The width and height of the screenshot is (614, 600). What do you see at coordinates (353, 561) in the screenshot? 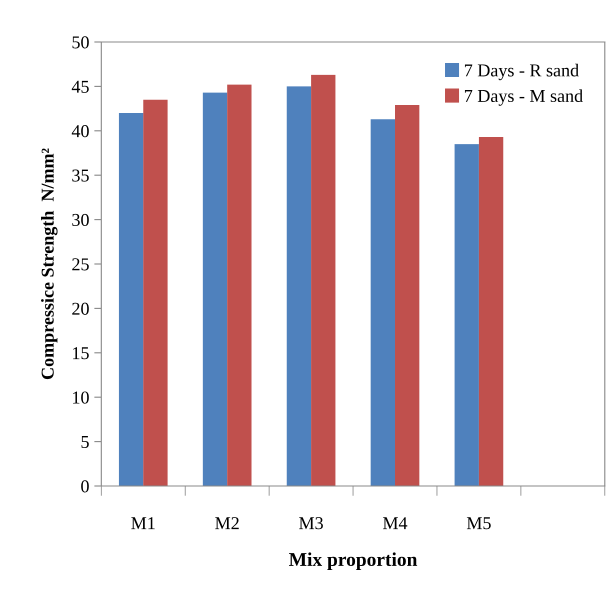
I see `x-axis-title: Mix proportion` at bounding box center [353, 561].